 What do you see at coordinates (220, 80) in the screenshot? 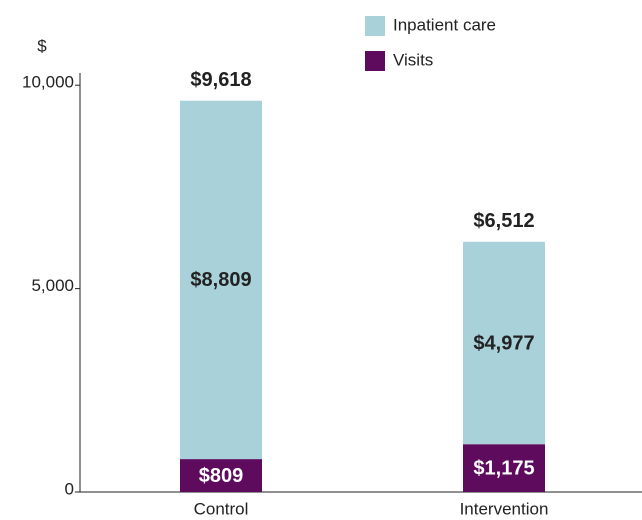
I see `total-label: $9,618` at bounding box center [220, 80].